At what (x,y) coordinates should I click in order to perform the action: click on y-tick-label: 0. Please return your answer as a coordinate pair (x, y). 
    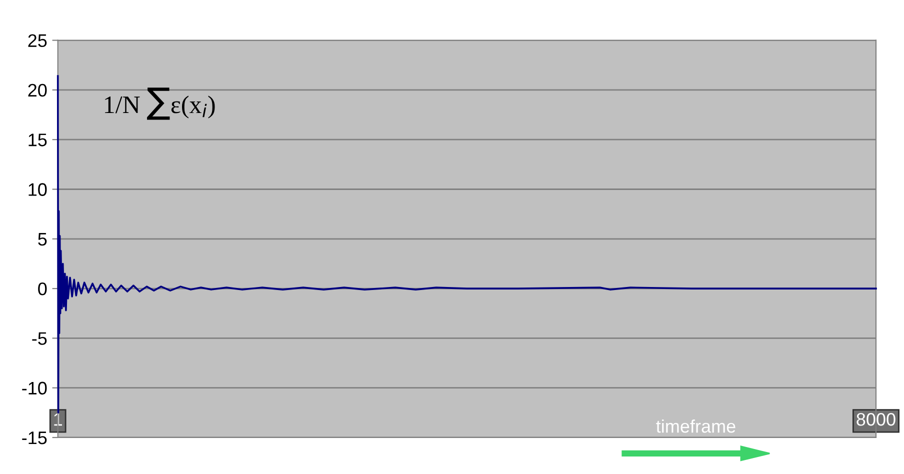
    Looking at the image, I should click on (42, 289).